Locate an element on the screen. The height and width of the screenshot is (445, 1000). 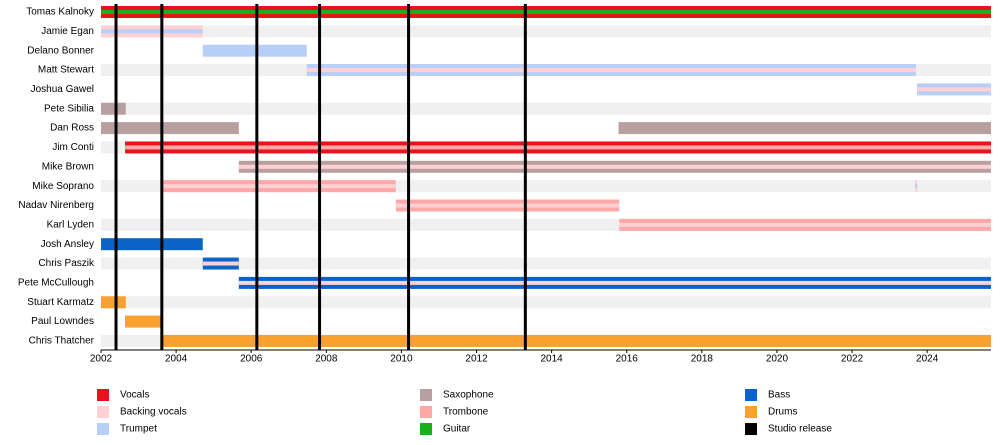
legend-label: Vocals is located at coordinates (134, 395).